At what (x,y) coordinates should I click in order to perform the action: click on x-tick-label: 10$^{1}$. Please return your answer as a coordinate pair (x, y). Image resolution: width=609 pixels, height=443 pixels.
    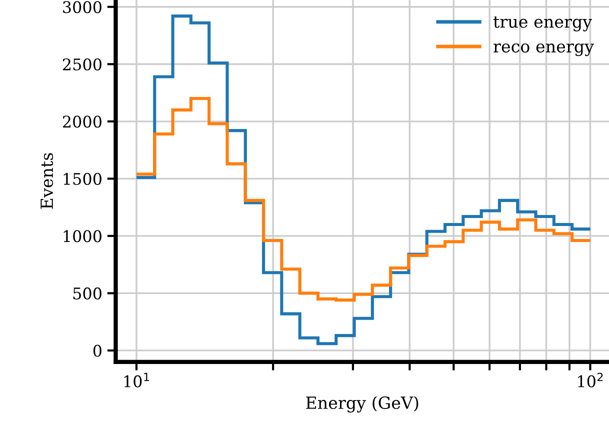
    Looking at the image, I should click on (136, 380).